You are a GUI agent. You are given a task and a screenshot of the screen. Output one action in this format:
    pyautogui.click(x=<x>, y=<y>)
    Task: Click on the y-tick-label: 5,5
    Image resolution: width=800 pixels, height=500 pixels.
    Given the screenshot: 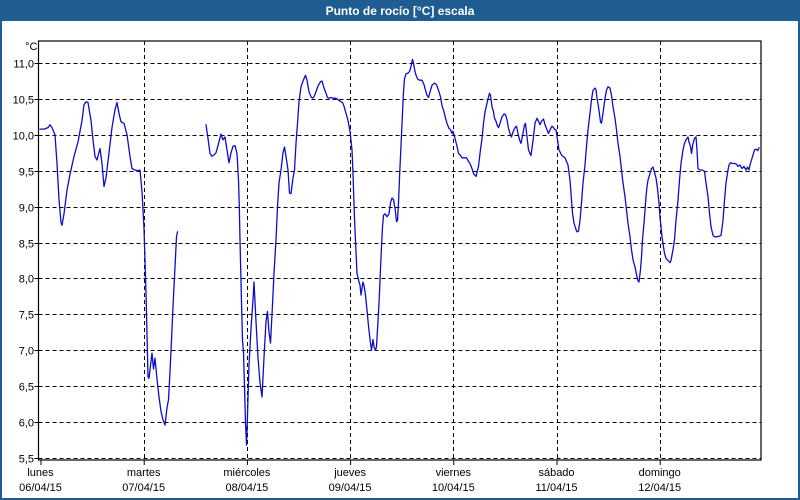 What is the action you would take?
    pyautogui.click(x=26, y=460)
    